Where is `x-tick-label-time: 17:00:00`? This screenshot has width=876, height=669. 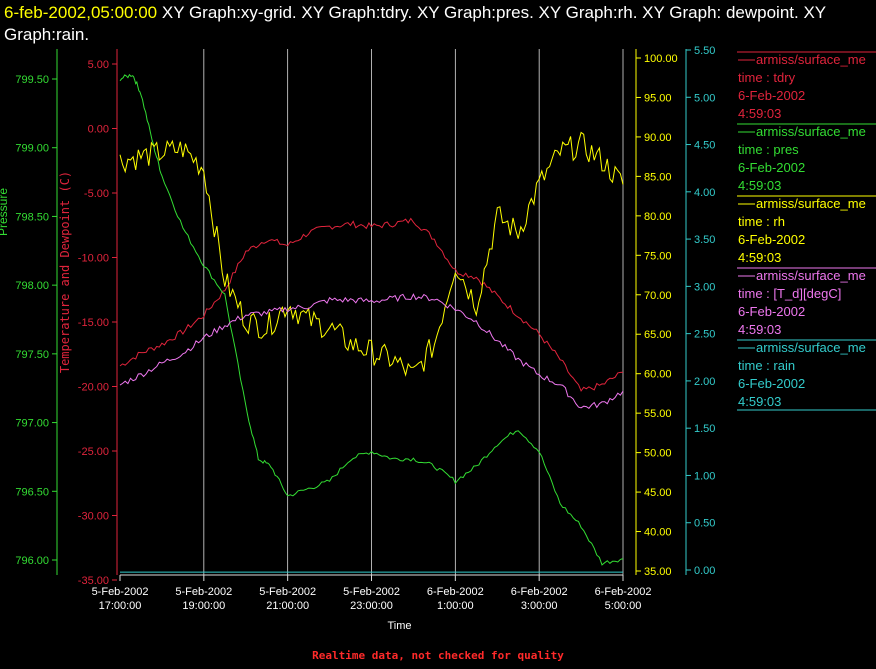 x-tick-label-time: 17:00:00 is located at coordinates (120, 606).